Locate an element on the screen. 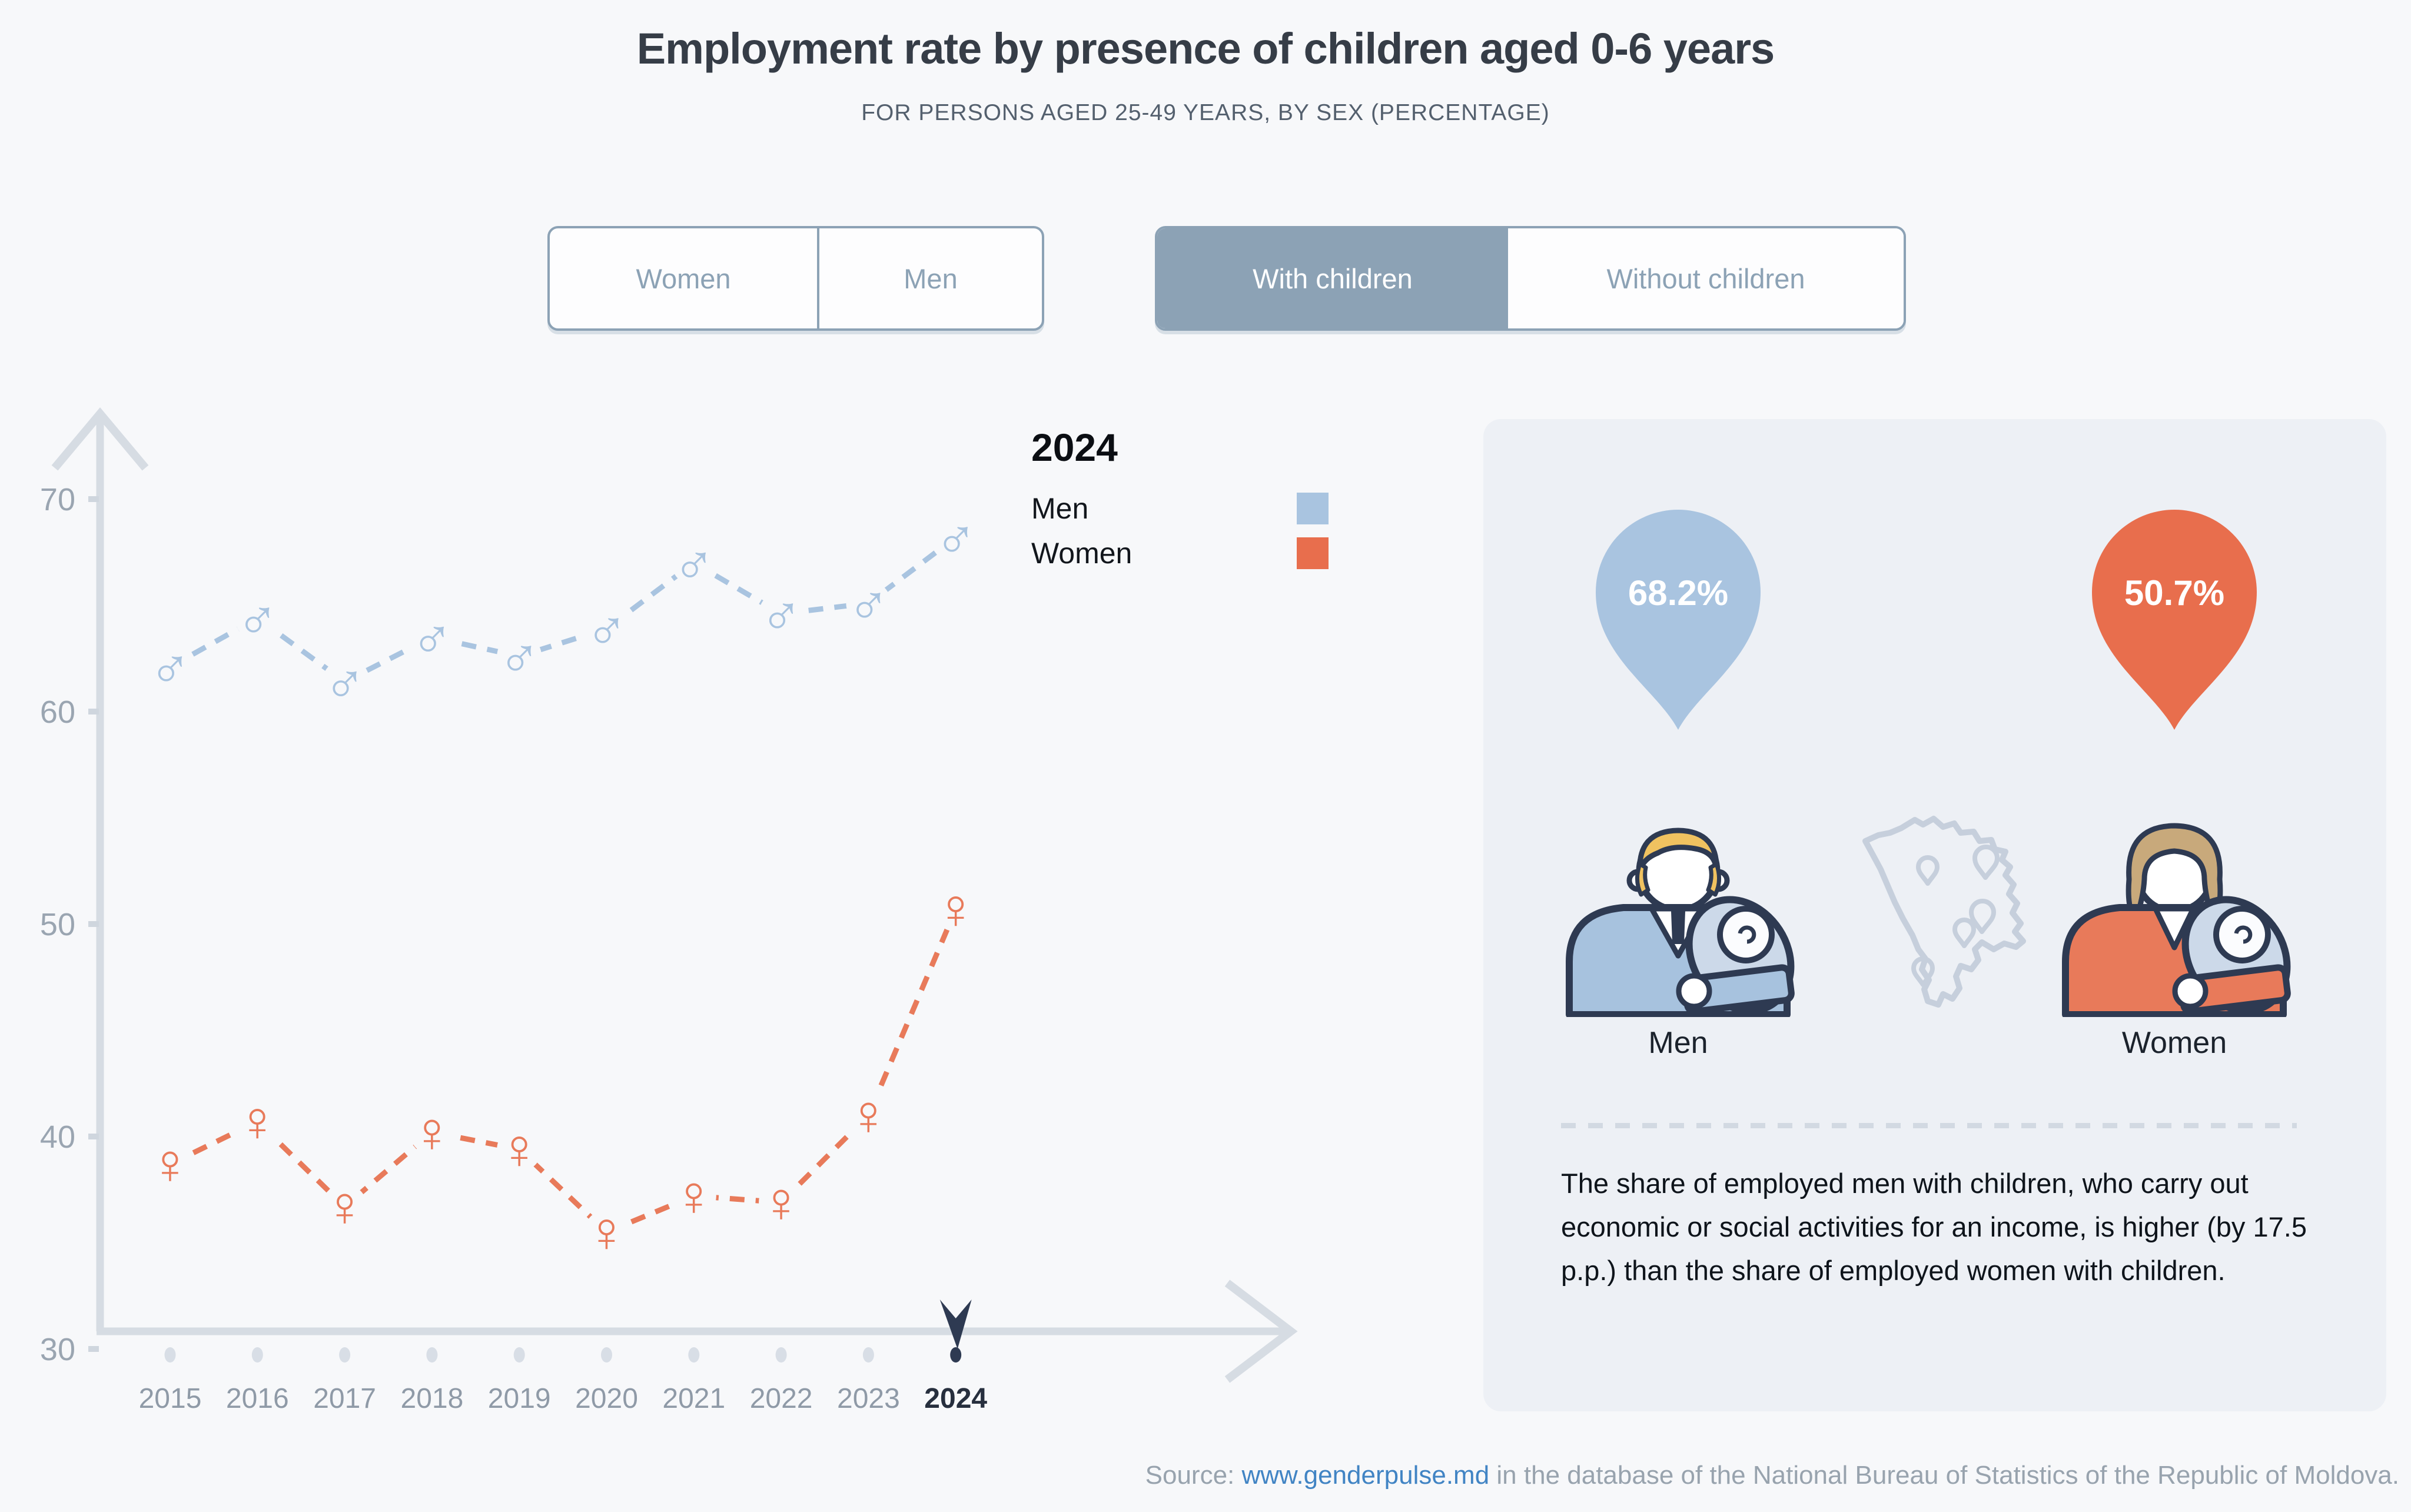 Image resolution: width=2411 pixels, height=1512 pixels. y-tick-label: 50 is located at coordinates (57, 925).